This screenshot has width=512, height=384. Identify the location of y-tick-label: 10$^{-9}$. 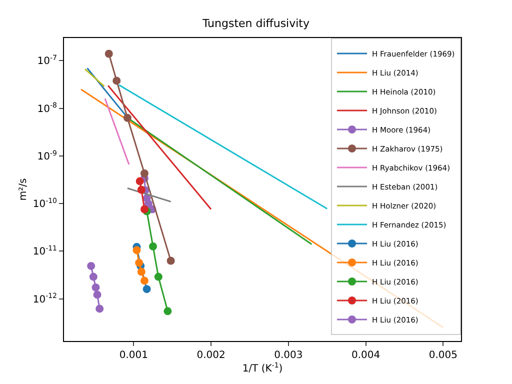
(47, 155).